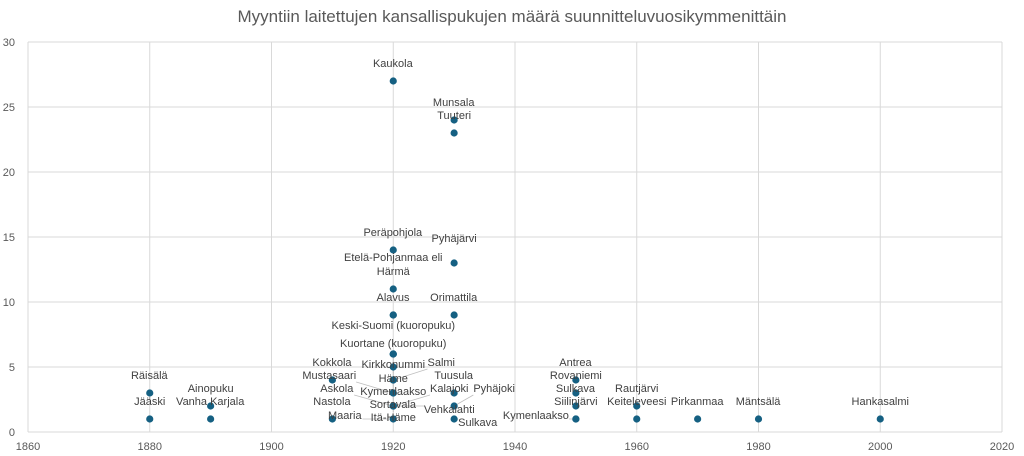  Describe the element at coordinates (454, 376) in the screenshot. I see `data-label: Tuusula` at that location.